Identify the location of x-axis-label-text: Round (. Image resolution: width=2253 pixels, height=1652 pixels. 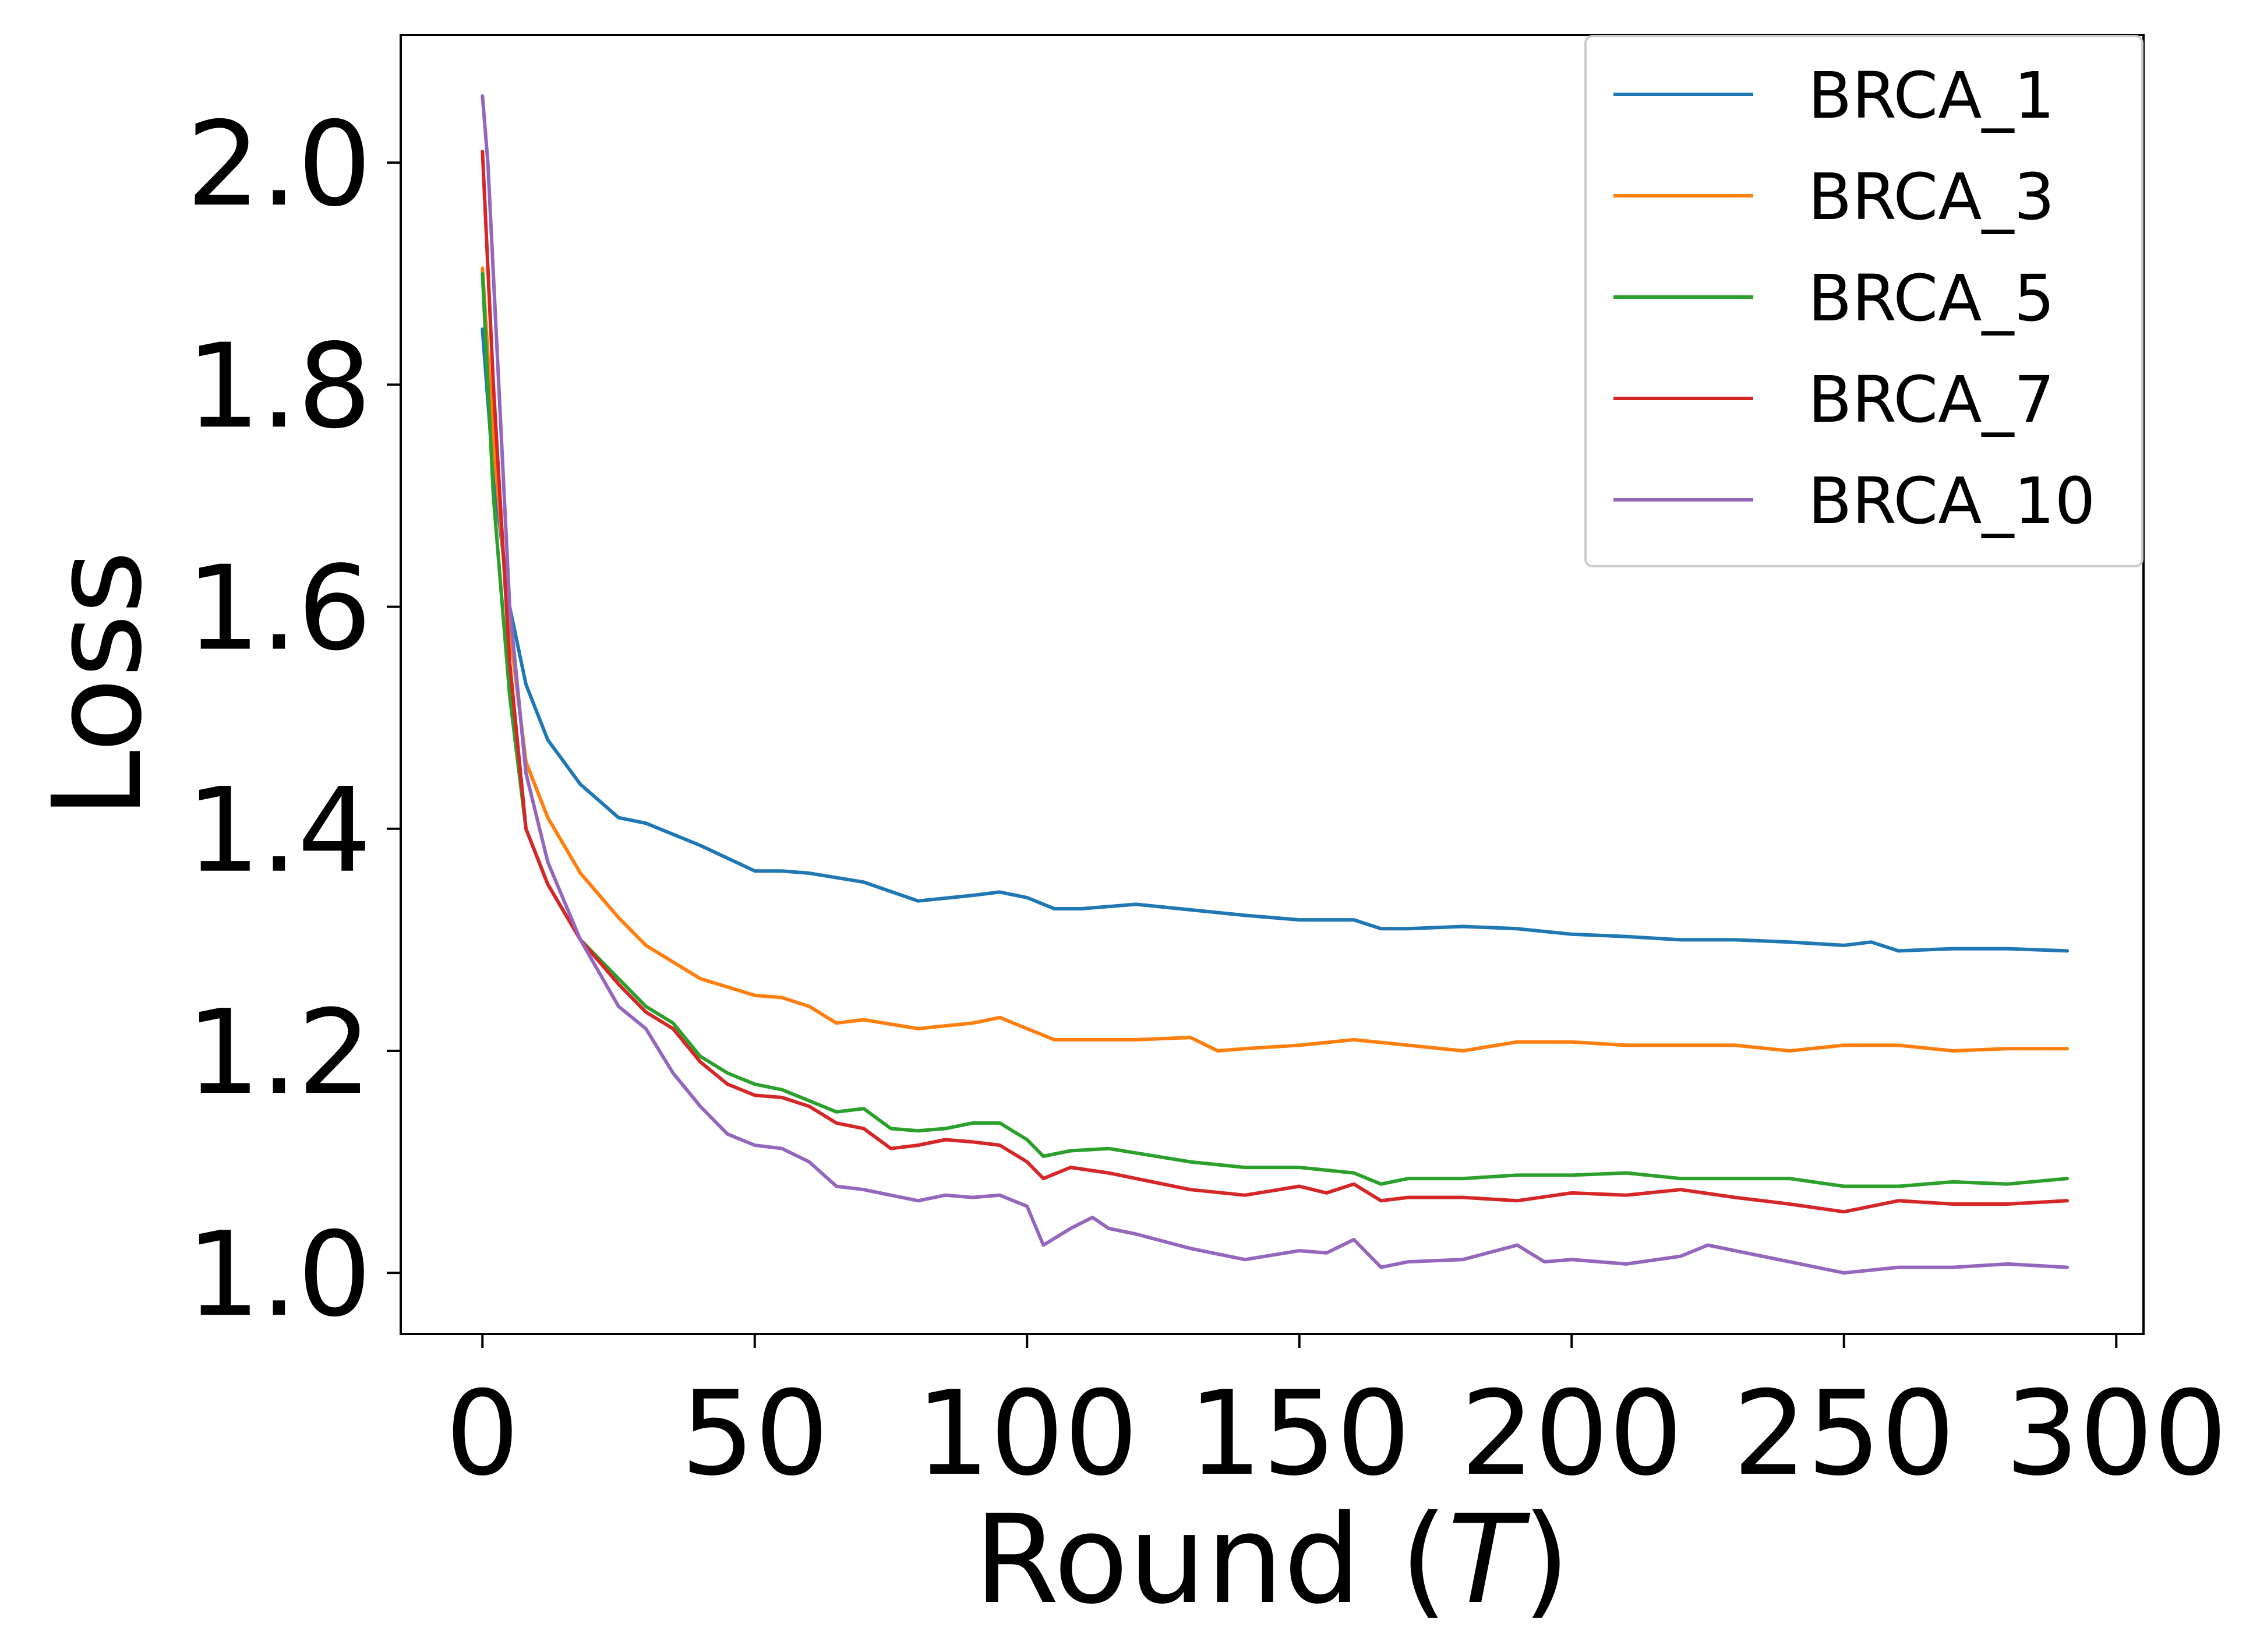
(1210, 1559).